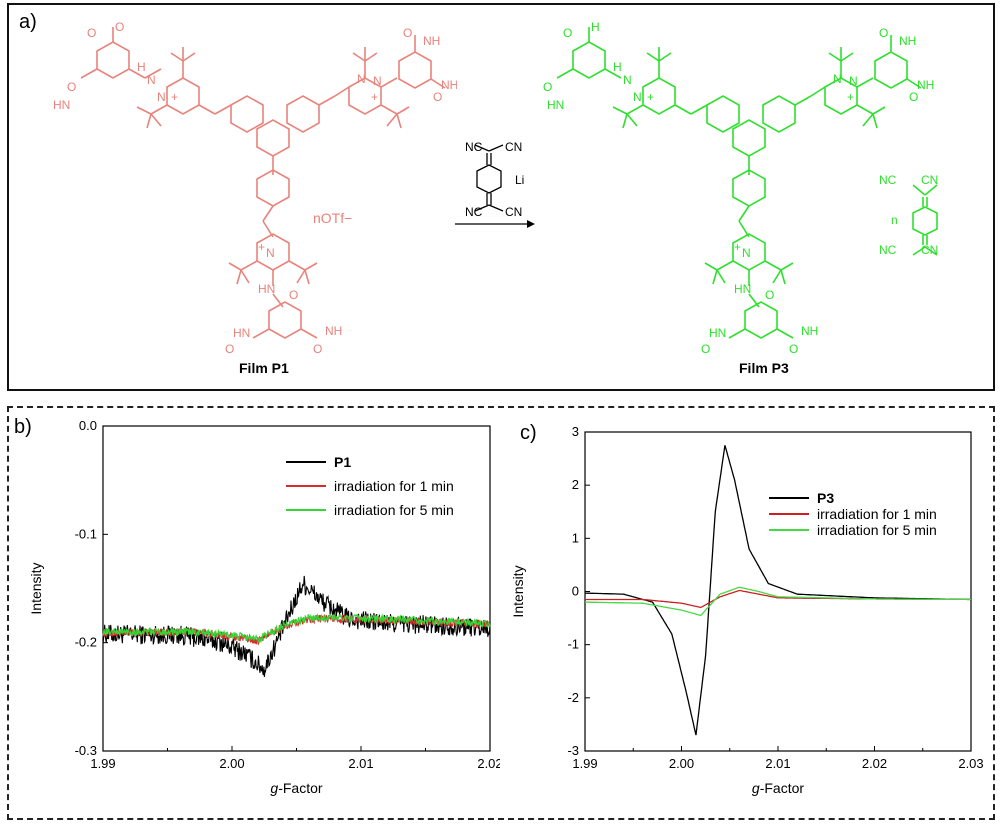 This screenshot has height=824, width=1000. What do you see at coordinates (88, 425) in the screenshot?
I see `y-tick-label: 0.0` at bounding box center [88, 425].